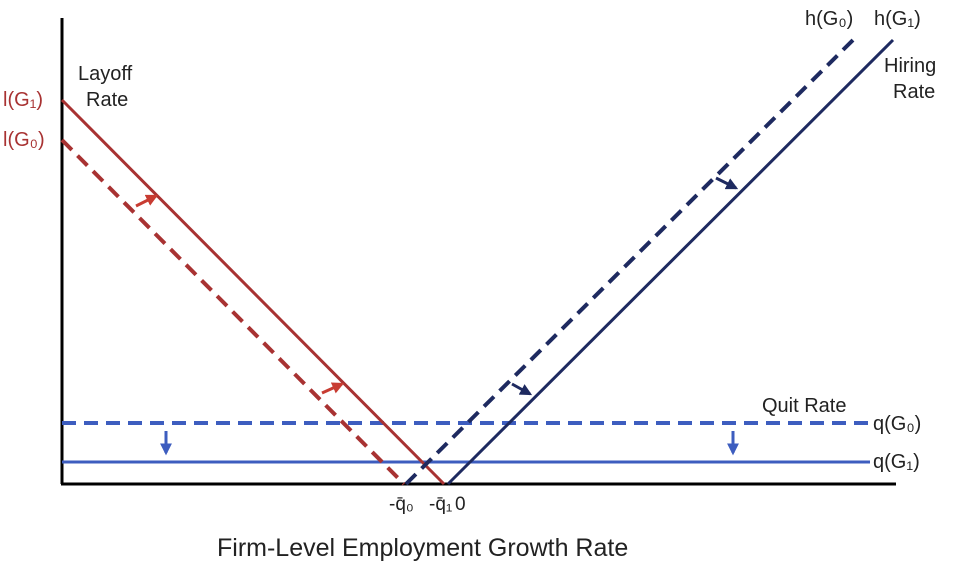  I want to click on x-axis-title: Firm-Level Employment Growth Rate, so click(422, 548).